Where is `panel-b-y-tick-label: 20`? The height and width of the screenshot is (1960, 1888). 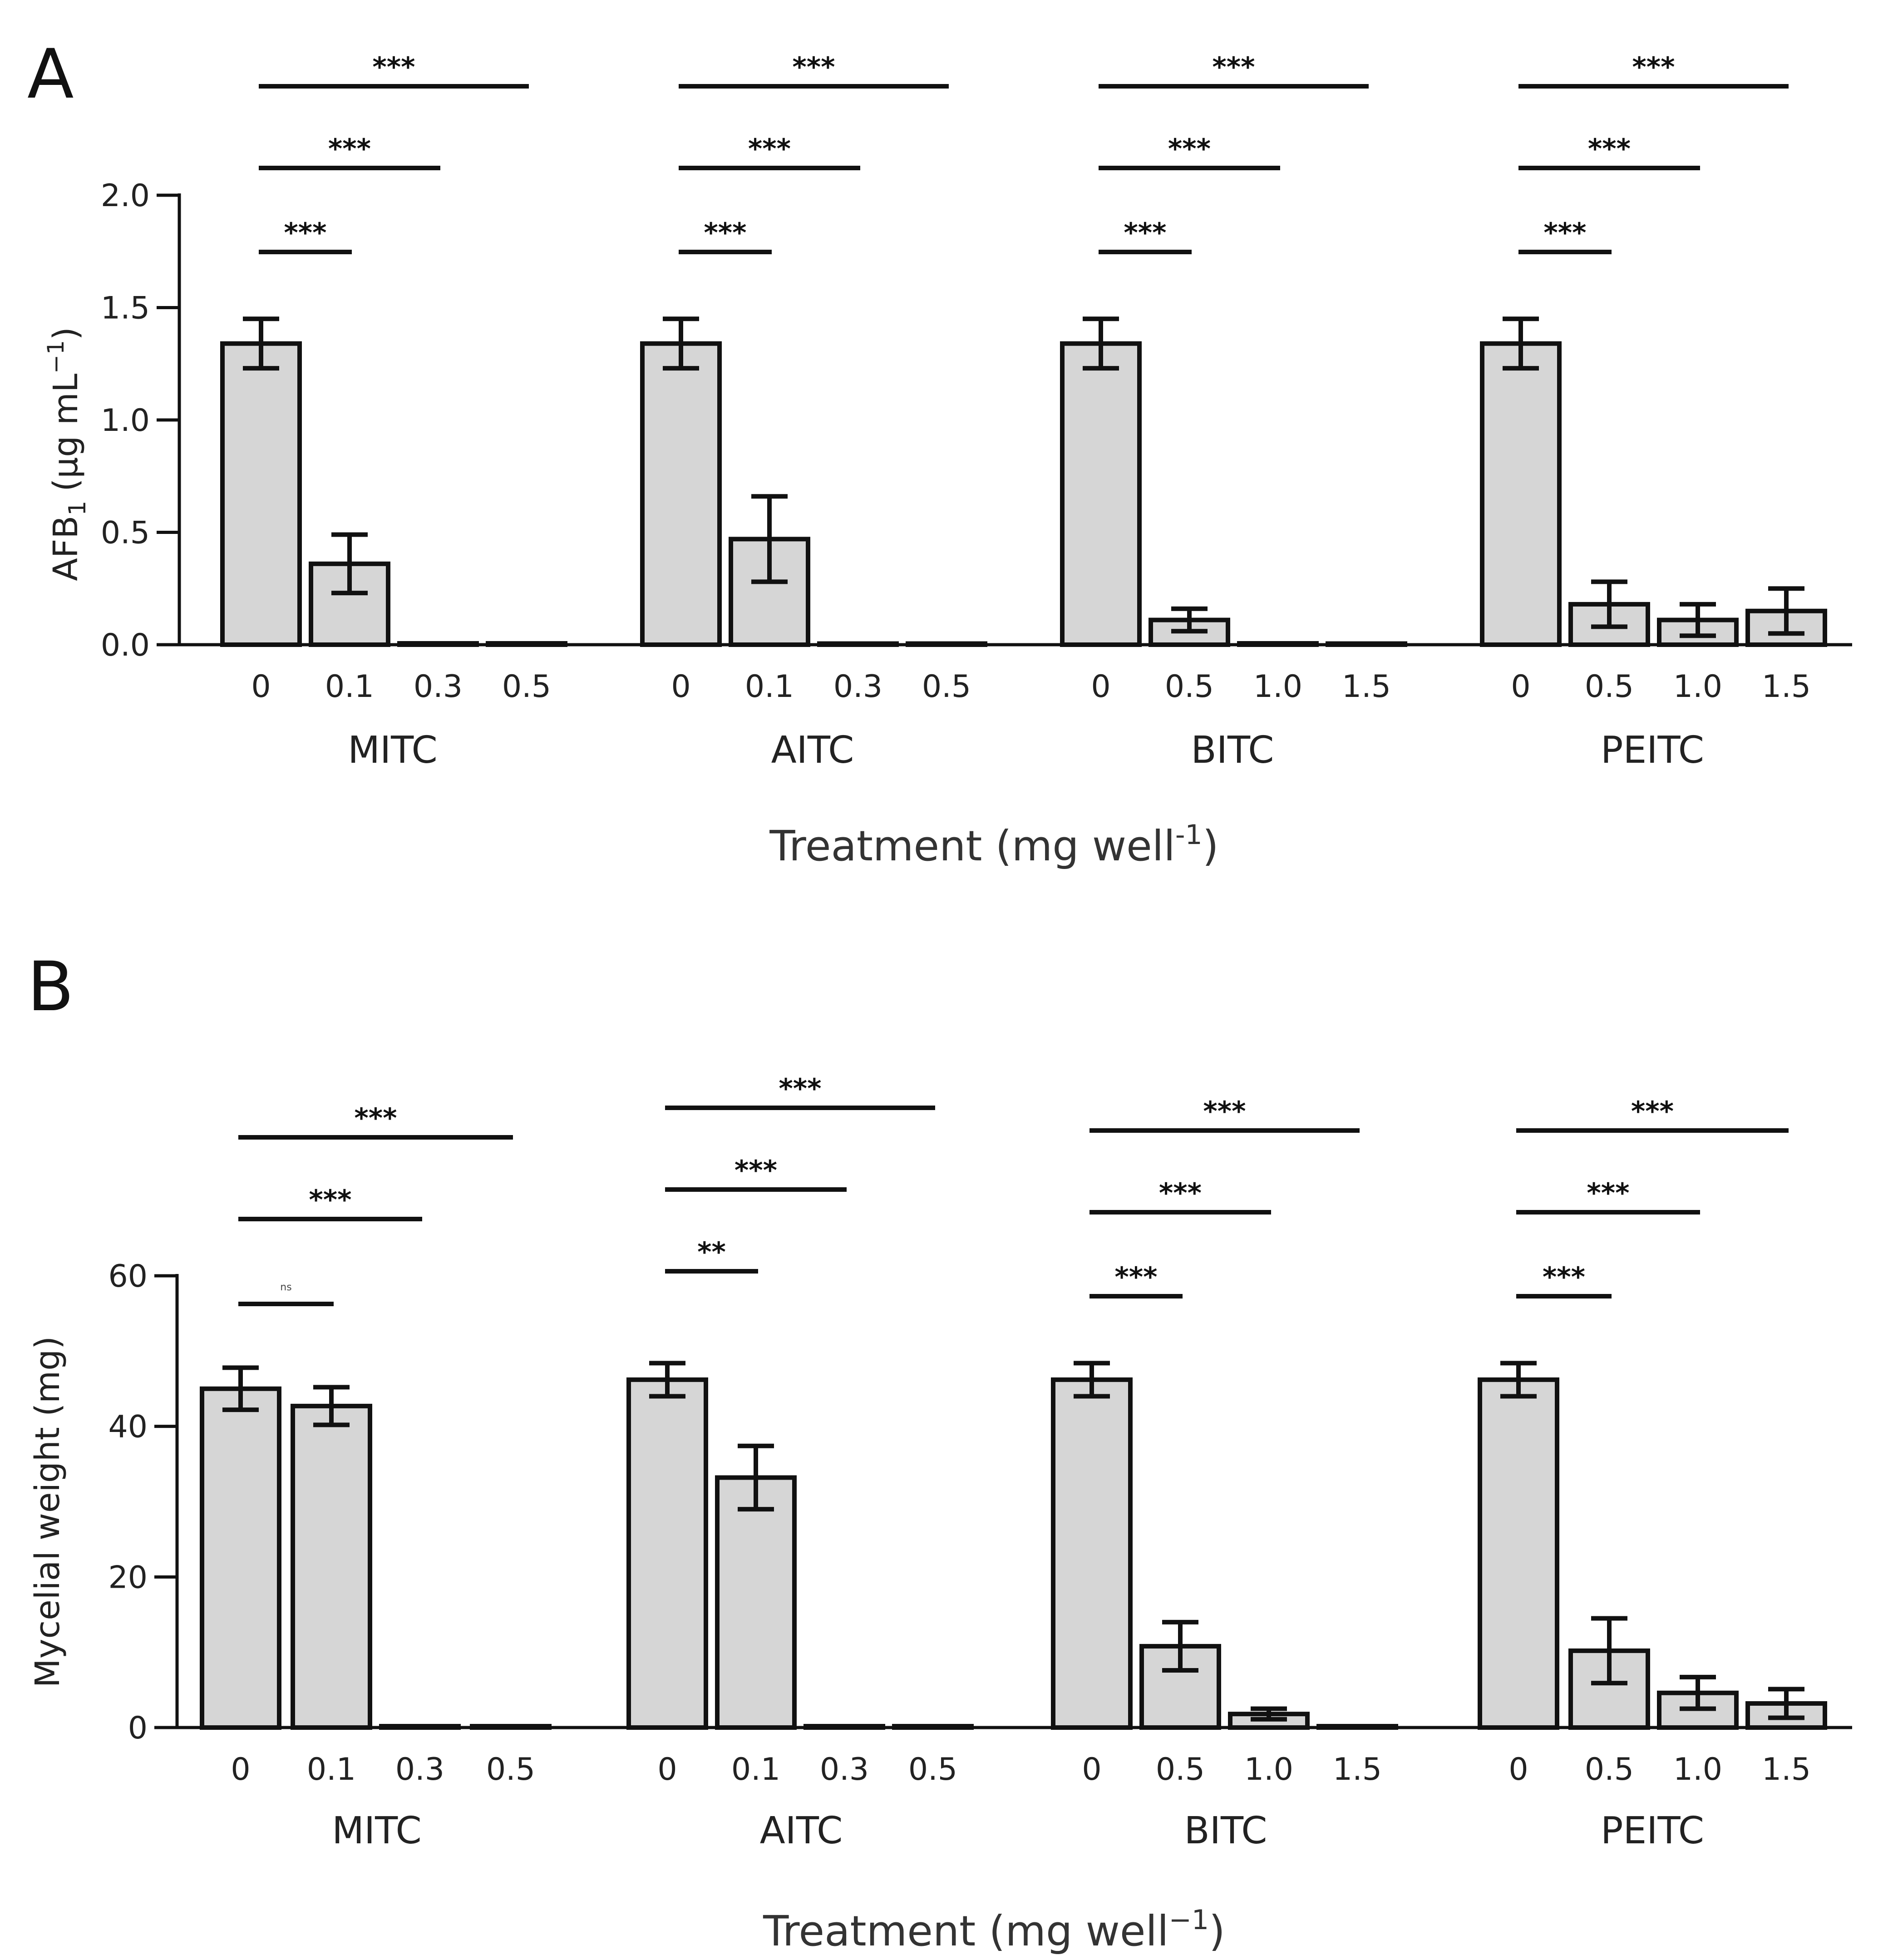
panel-b-y-tick-label: 20 is located at coordinates (128, 1577).